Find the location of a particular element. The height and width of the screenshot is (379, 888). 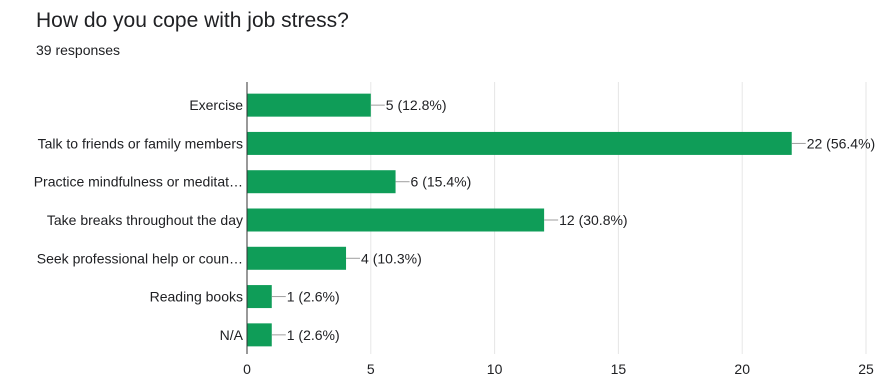

x-tick-label-0: 0 is located at coordinates (247, 369).